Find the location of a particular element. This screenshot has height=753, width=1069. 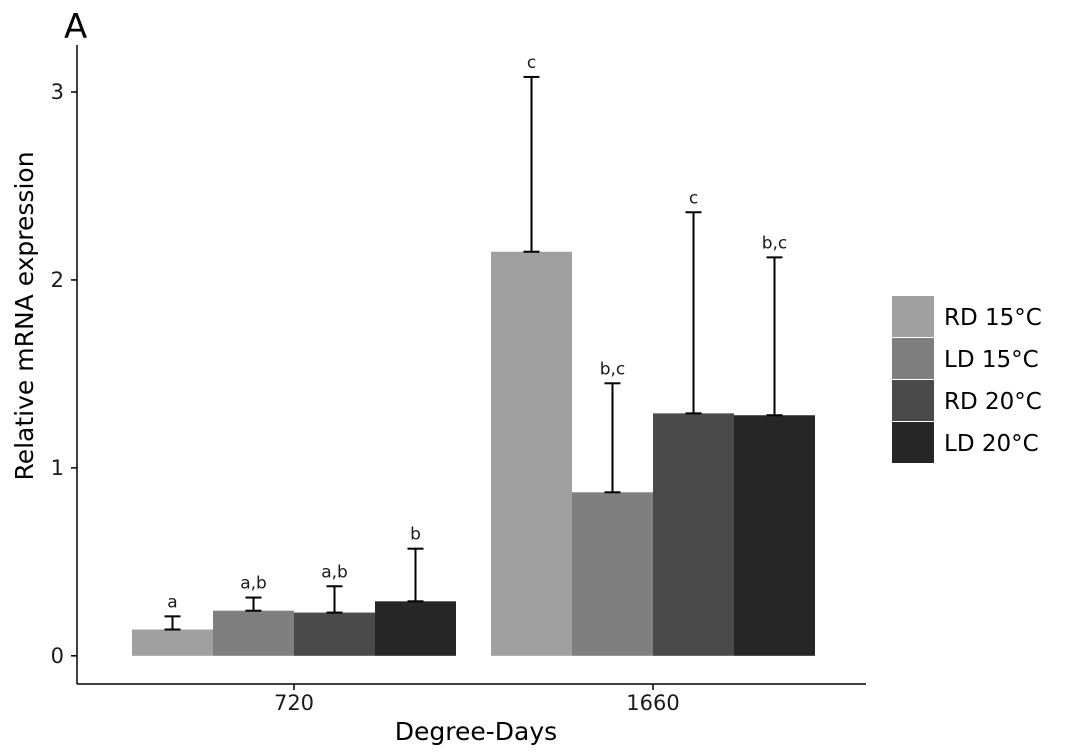

legend-item-3: RD 20°C is located at coordinates (967, 401).